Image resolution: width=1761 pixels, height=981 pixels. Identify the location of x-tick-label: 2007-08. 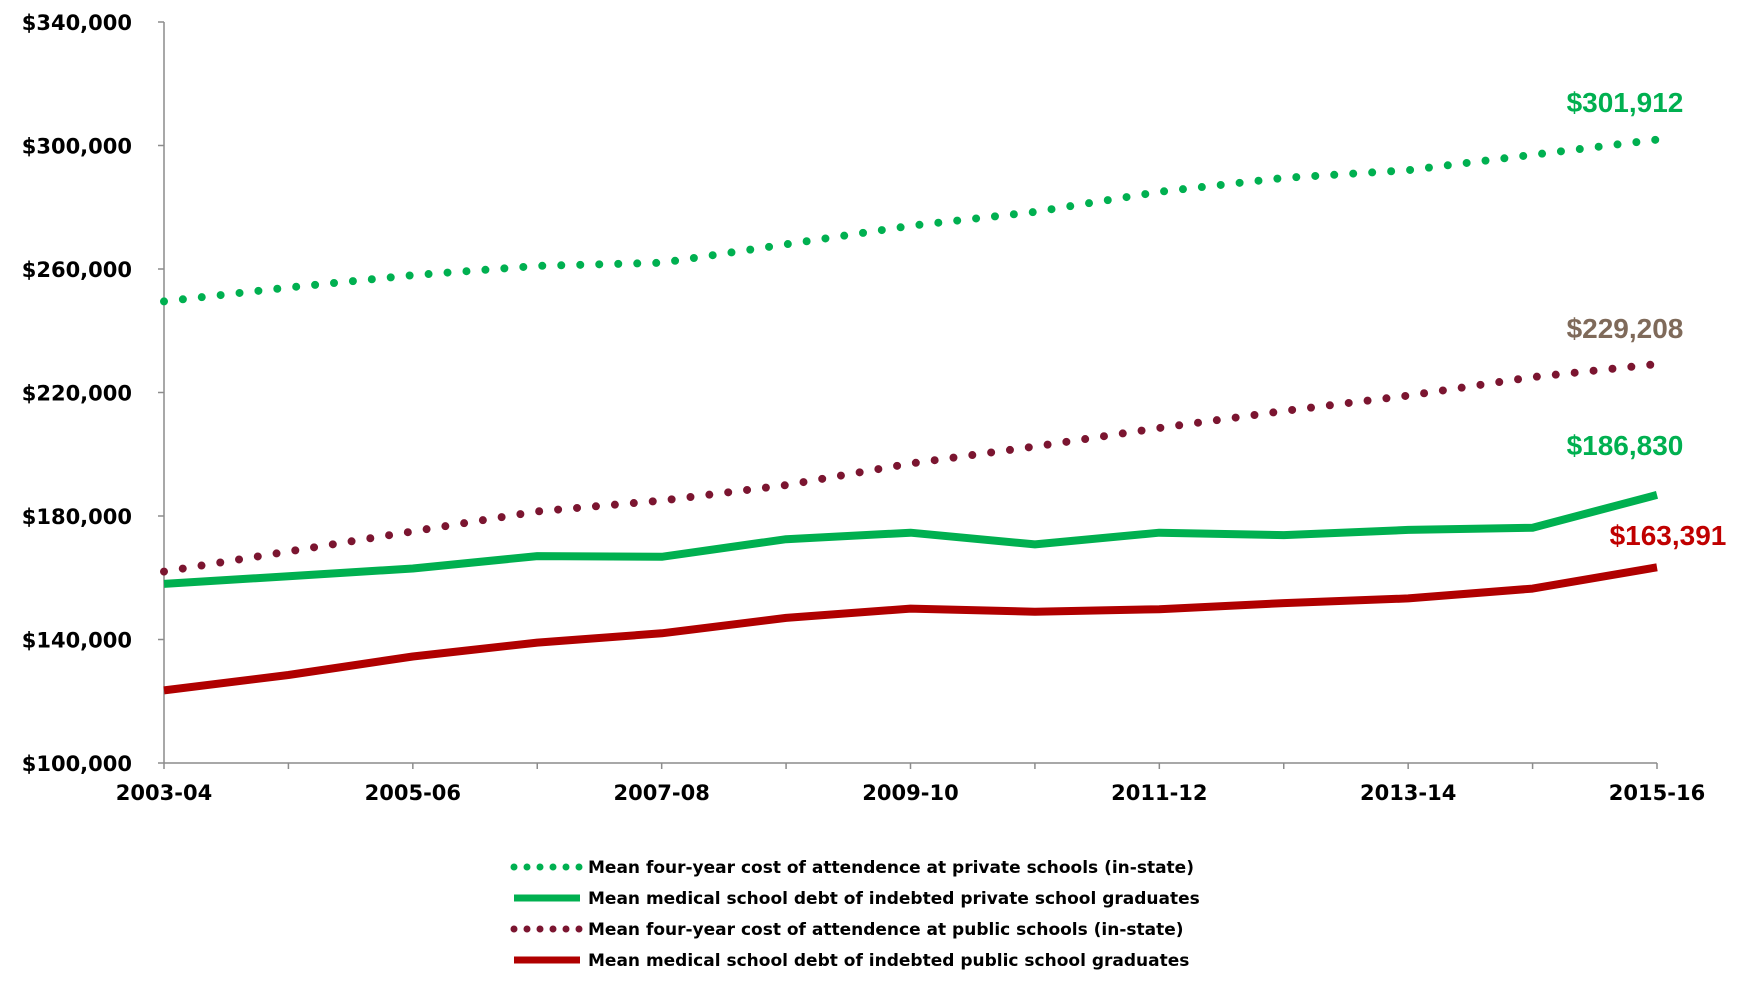
(661, 793).